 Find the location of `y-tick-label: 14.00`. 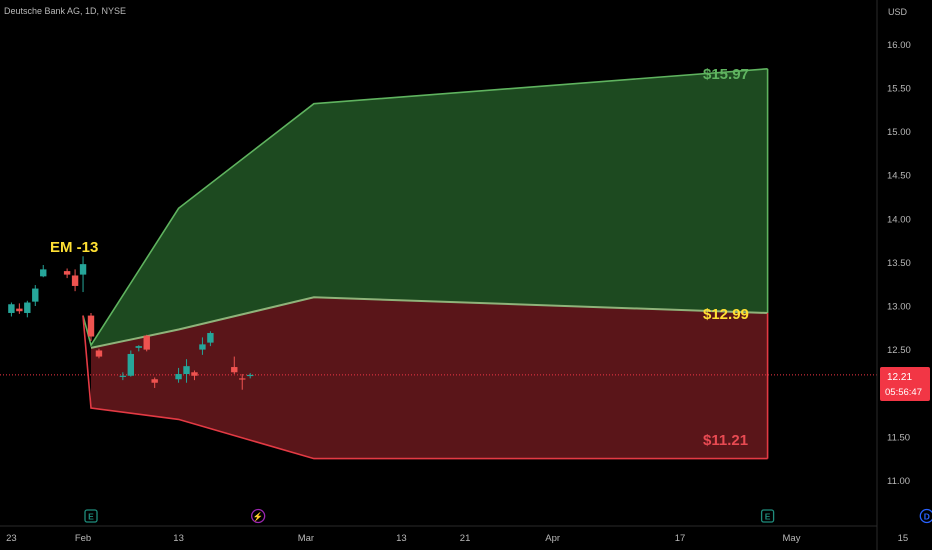

y-tick-label: 14.00 is located at coordinates (899, 219).